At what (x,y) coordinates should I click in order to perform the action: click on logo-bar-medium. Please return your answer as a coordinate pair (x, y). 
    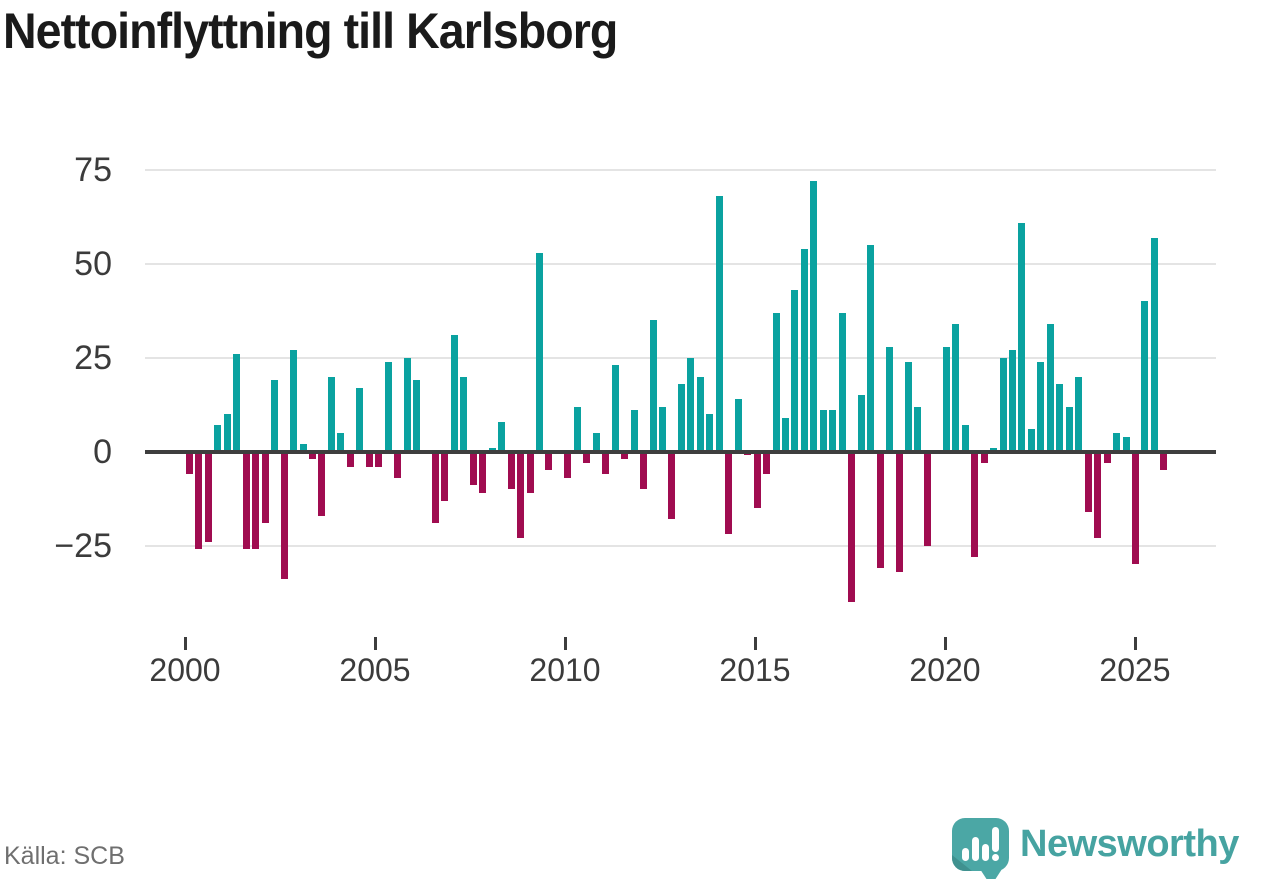
    Looking at the image, I should click on (985, 852).